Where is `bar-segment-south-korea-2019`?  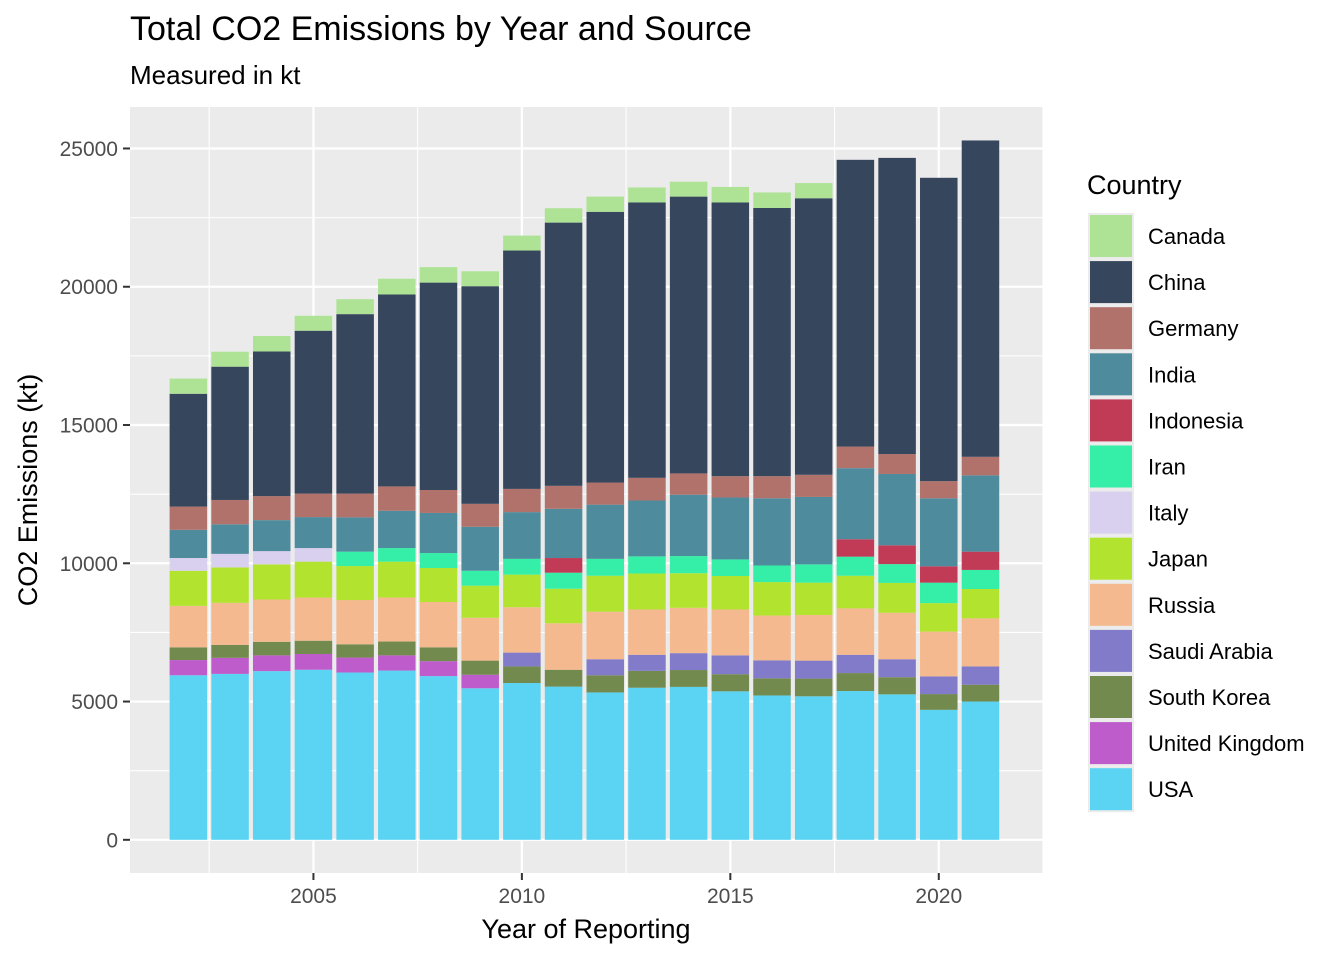
bar-segment-south-korea-2019 is located at coordinates (897, 686).